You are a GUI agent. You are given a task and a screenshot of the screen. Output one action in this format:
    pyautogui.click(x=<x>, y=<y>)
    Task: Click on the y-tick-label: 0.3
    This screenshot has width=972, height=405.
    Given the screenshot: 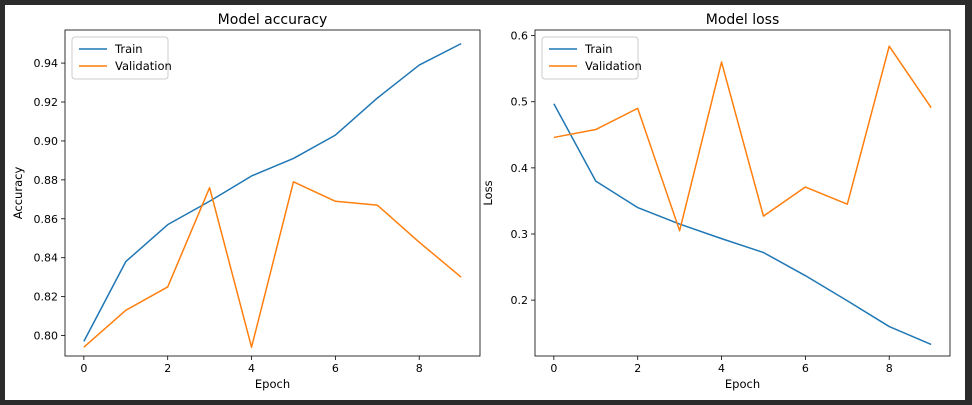 What is the action you would take?
    pyautogui.click(x=520, y=234)
    